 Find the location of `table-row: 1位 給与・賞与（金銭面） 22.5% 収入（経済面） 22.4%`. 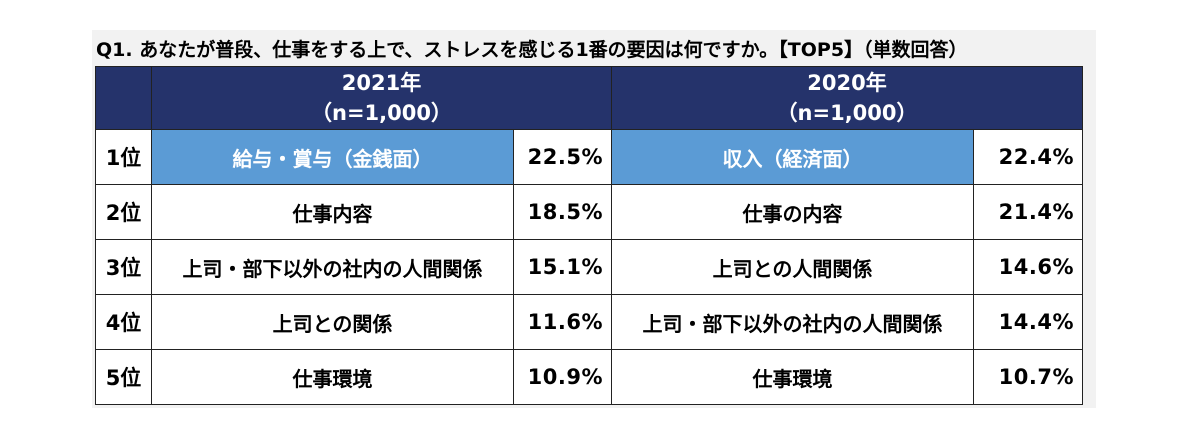

table-row: 1位 給与・賞与（金銭面） 22.5% 収入（経済面） 22.4% is located at coordinates (589, 157).